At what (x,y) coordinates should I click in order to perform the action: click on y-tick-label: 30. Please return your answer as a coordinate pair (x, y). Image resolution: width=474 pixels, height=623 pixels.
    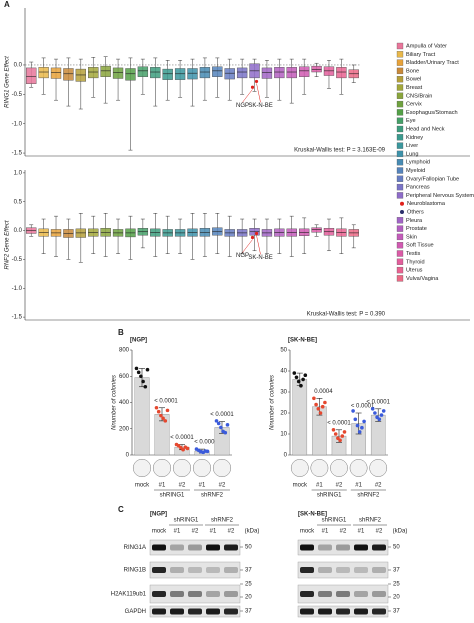
    Looking at the image, I should click on (283, 393).